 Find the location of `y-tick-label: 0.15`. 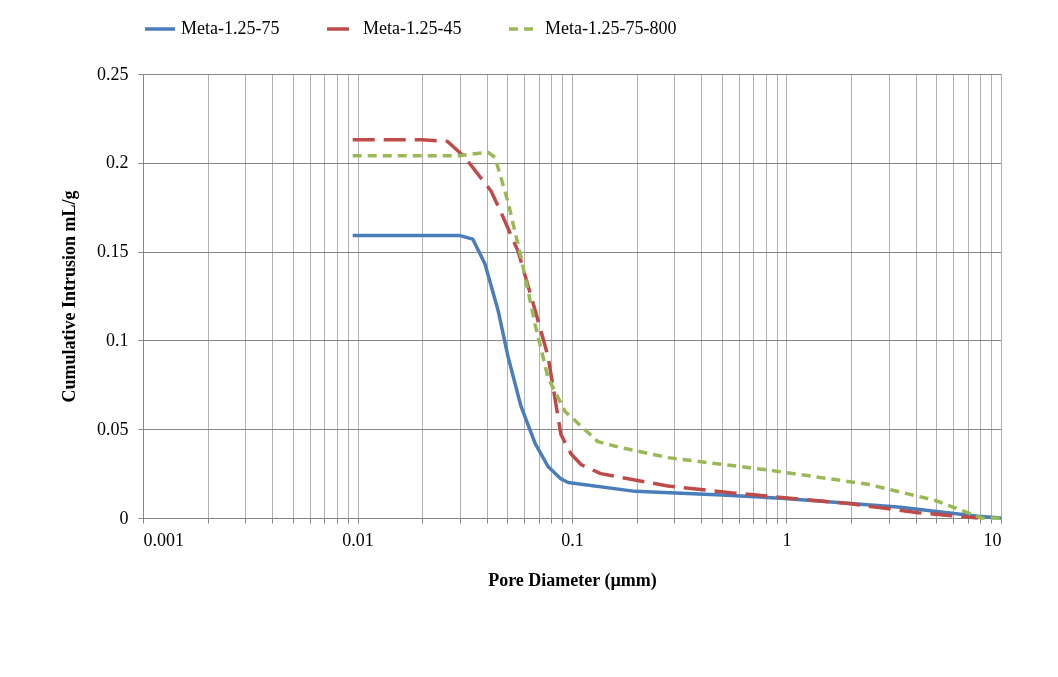

y-tick-label: 0.15 is located at coordinates (113, 251).